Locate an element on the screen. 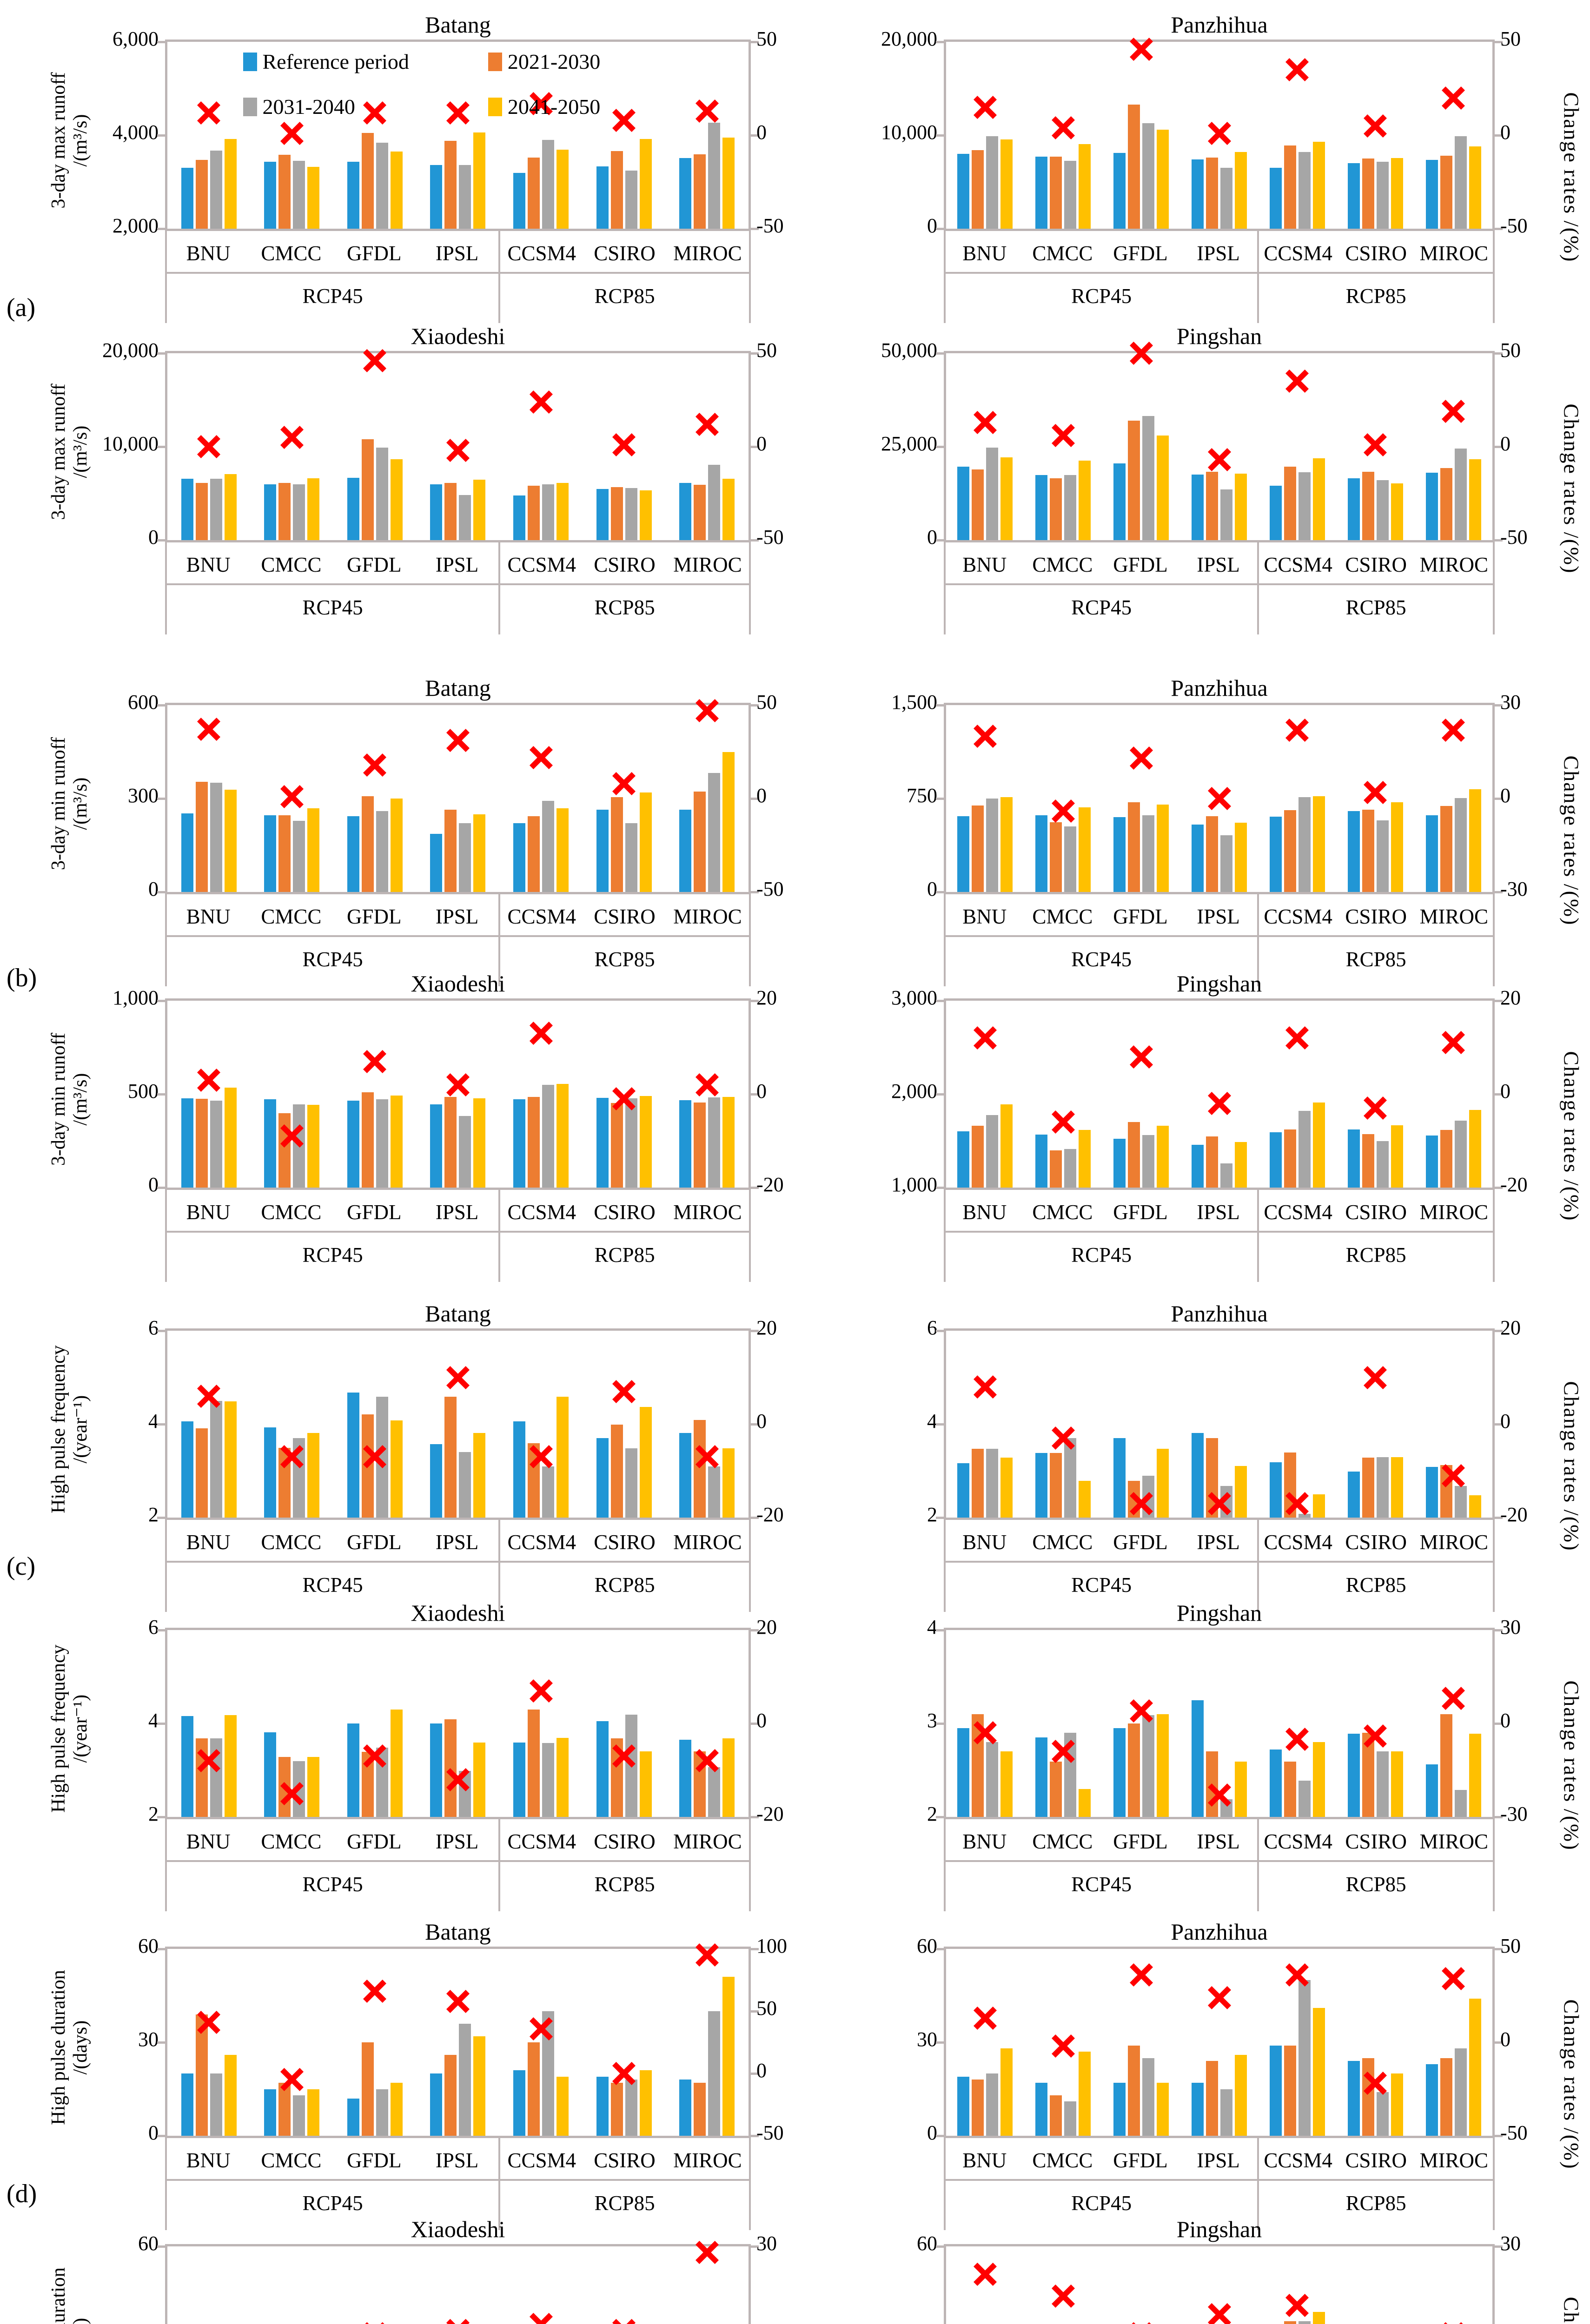 Image resolution: width=1590 pixels, height=2324 pixels. right-tick-label: 50 is located at coordinates (766, 350).